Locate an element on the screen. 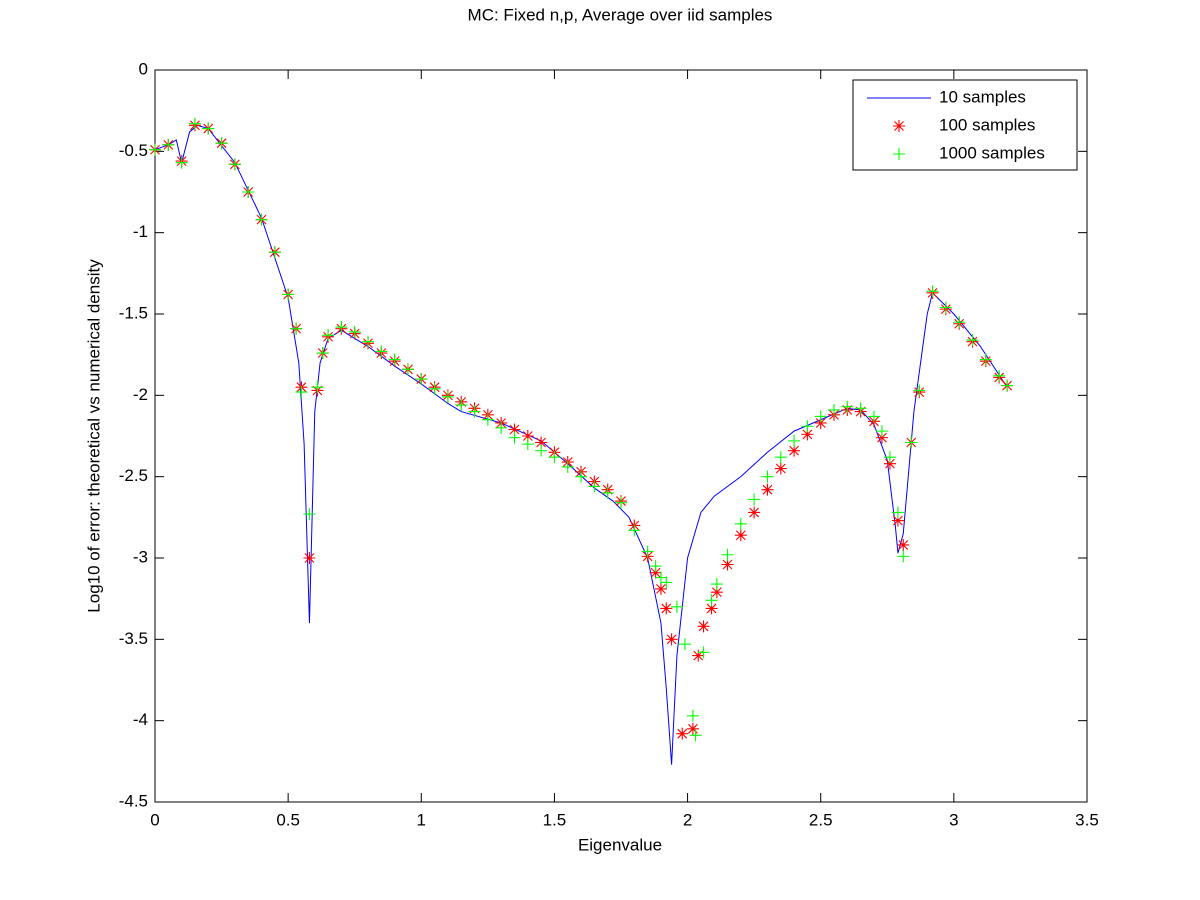 The image size is (1200, 900). legend-label: 1000 samples is located at coordinates (992, 152).